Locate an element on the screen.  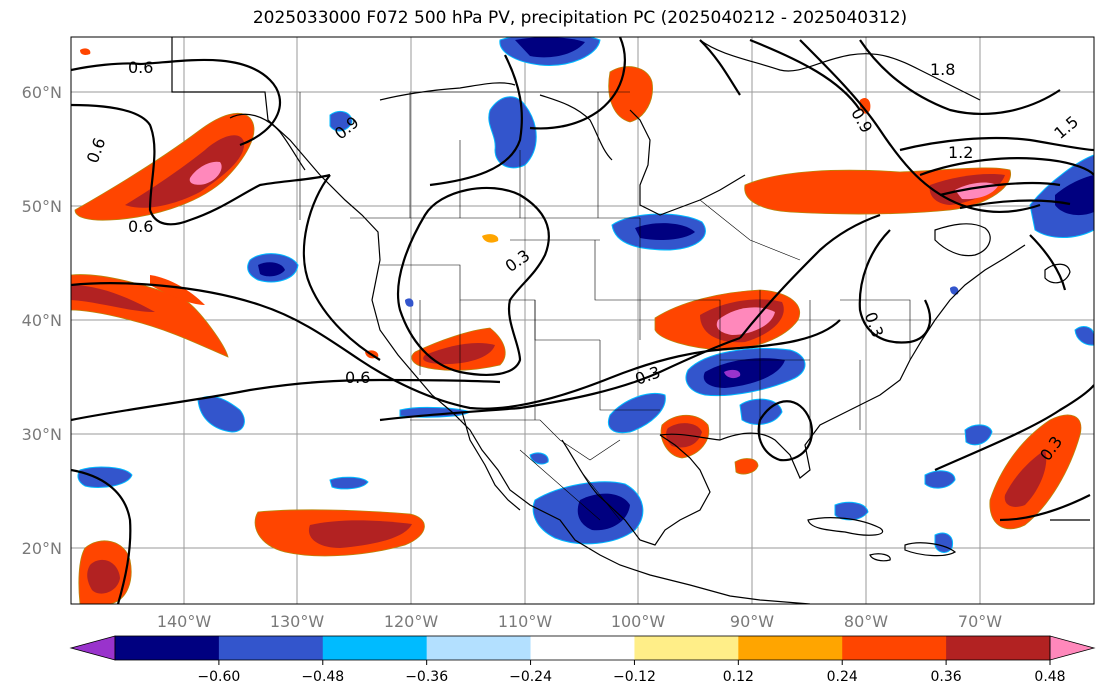
colorbar-tick-label: −0.12 is located at coordinates (634, 677).